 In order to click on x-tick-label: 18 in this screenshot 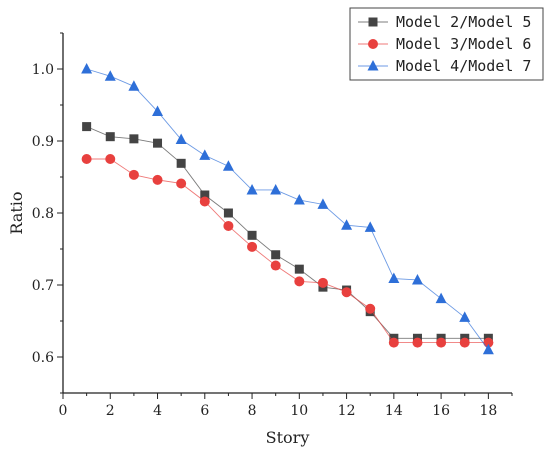, I will do `click(488, 411)`.